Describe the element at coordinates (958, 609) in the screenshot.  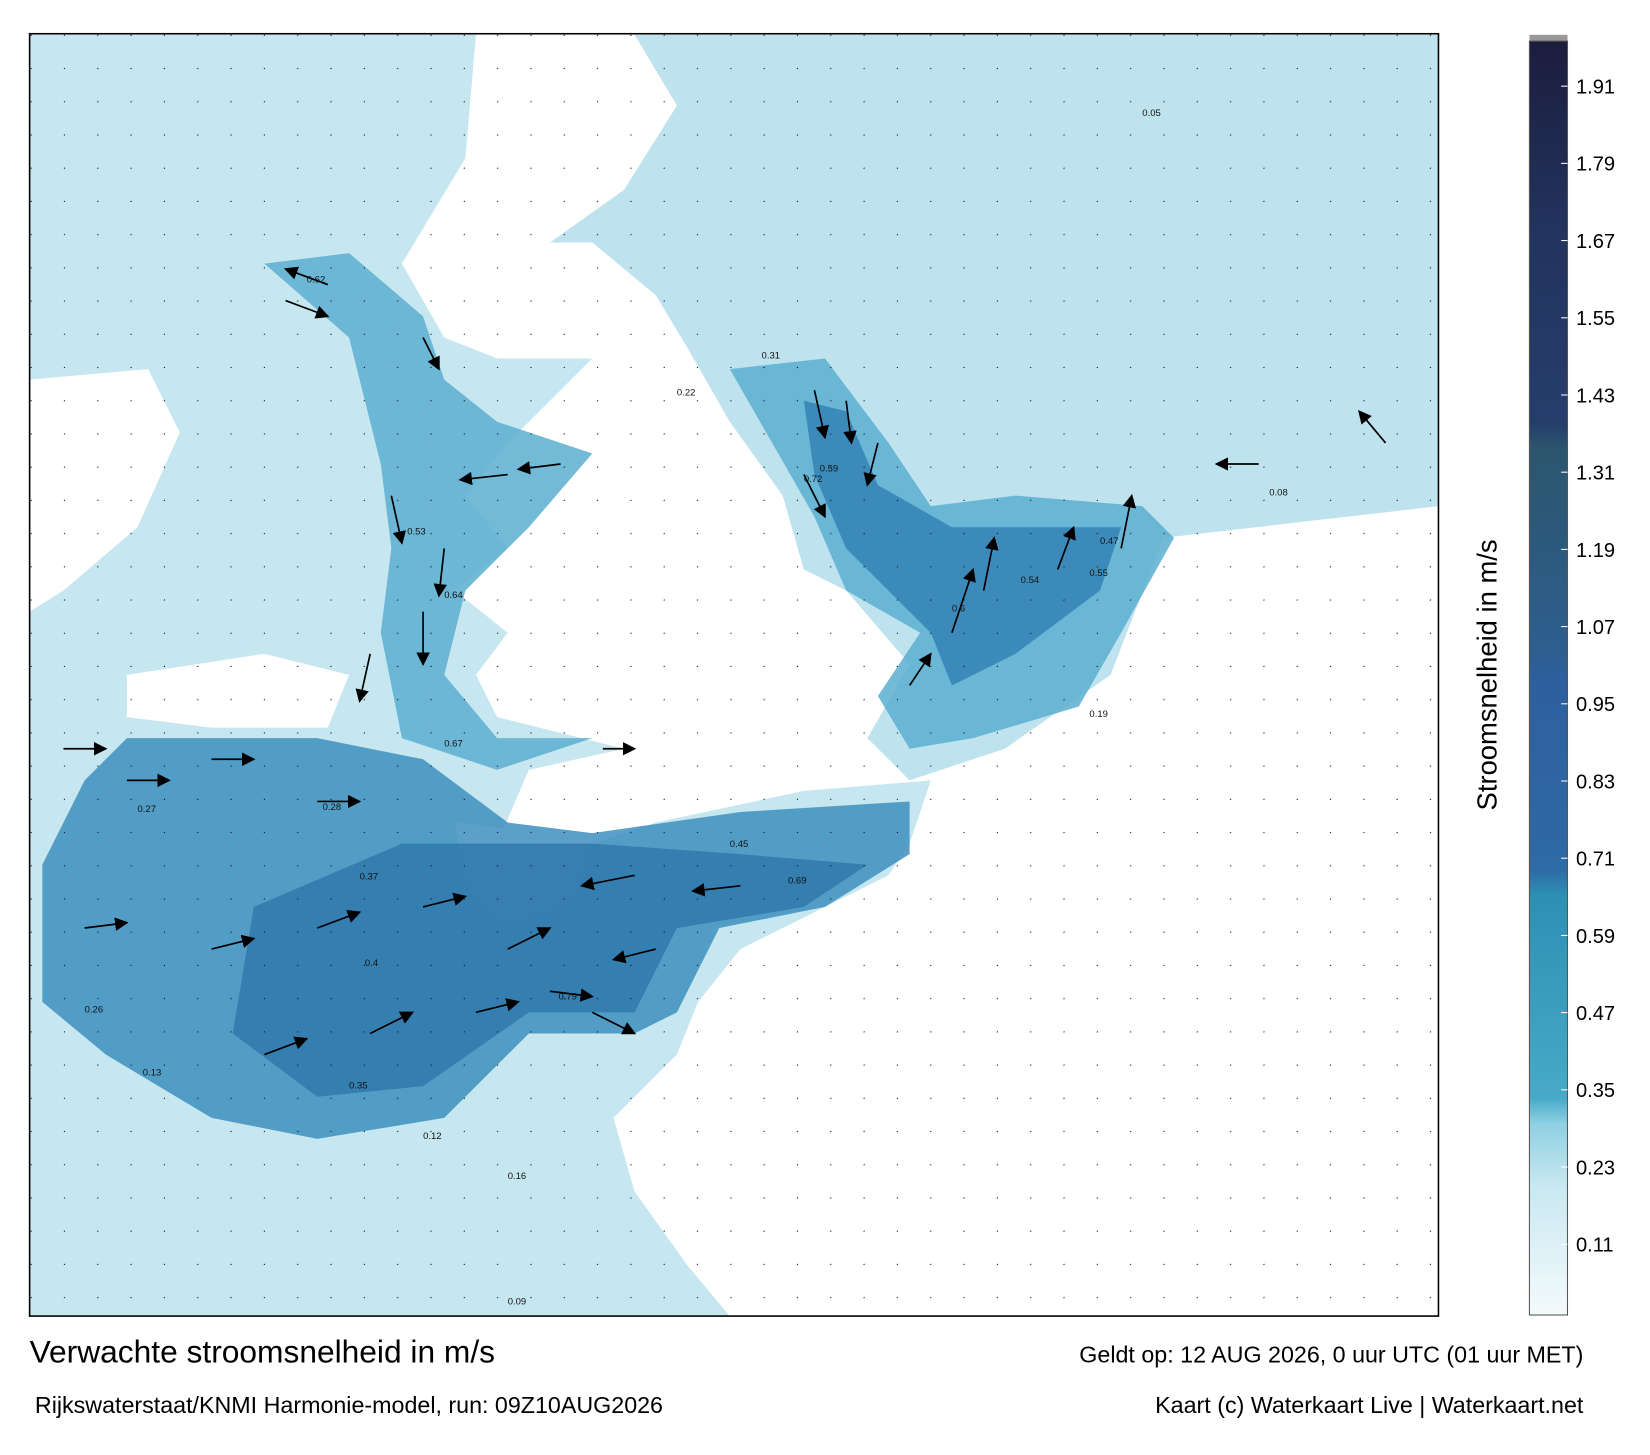
I see `speed-label: 0.6` at that location.